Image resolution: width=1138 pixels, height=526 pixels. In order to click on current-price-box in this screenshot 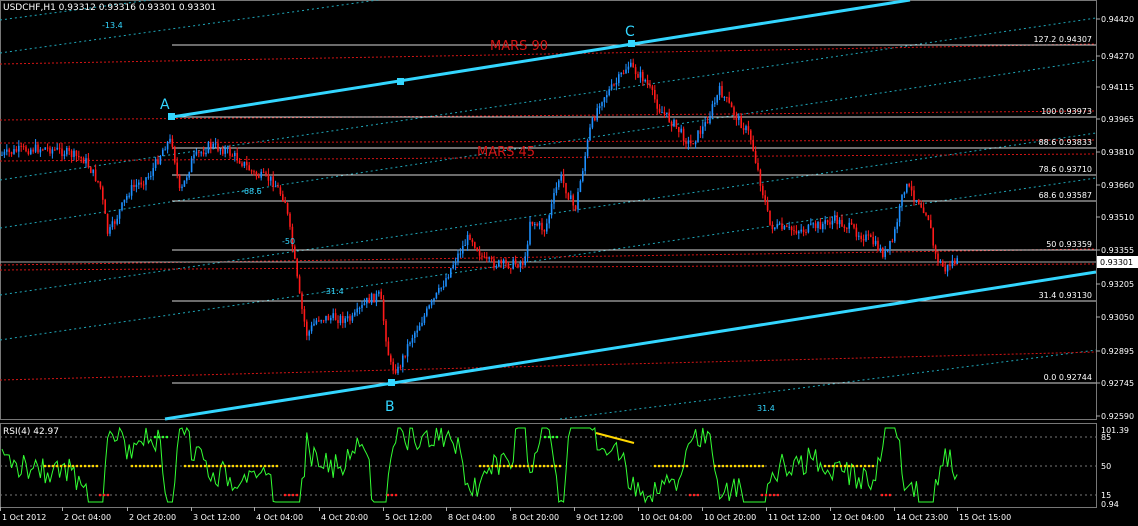, I will do `click(1117, 262)`.